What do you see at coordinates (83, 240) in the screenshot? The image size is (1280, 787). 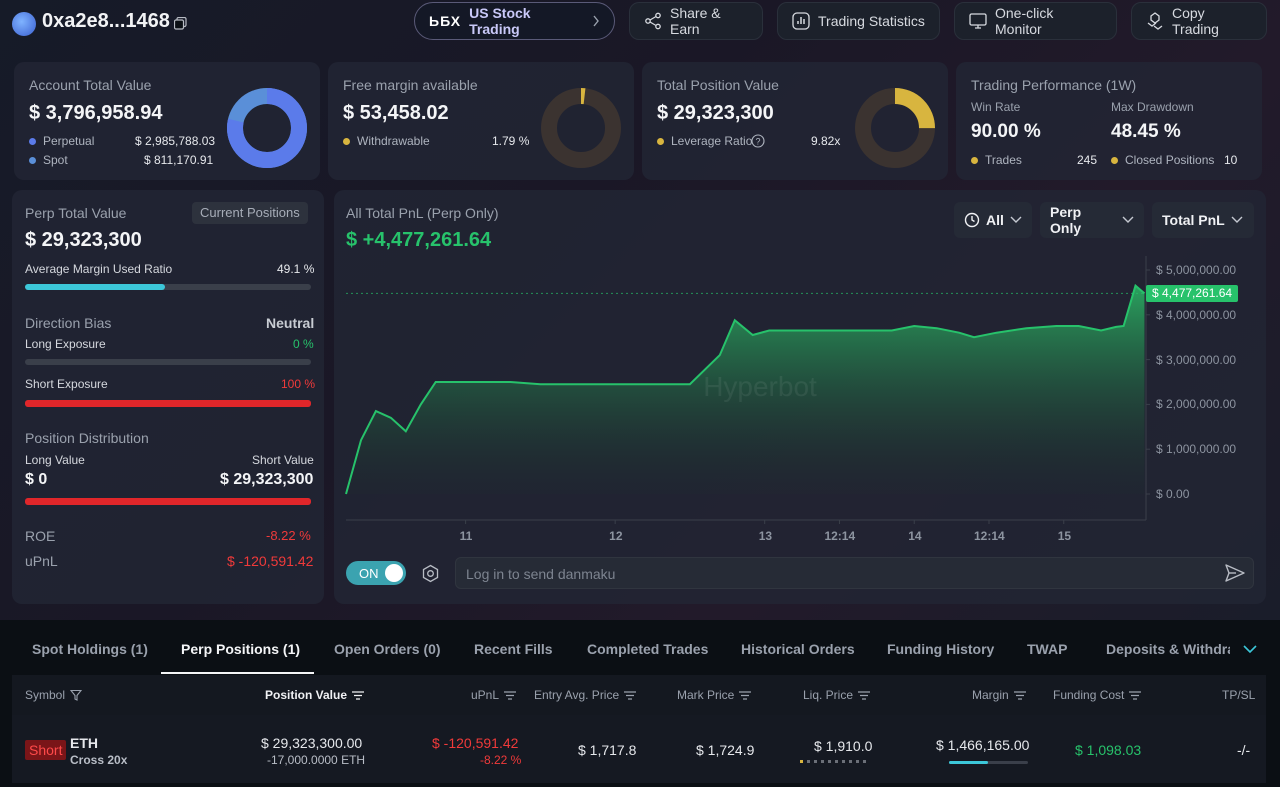 I see `perp-total-value: $ 29,323,300` at bounding box center [83, 240].